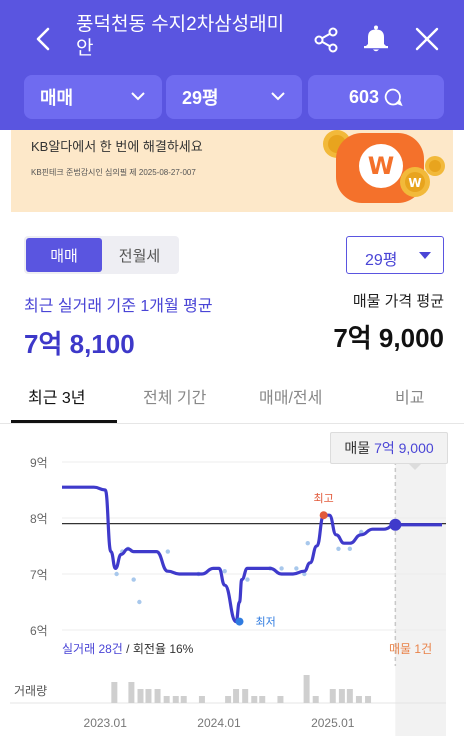 The width and height of the screenshot is (464, 744). Describe the element at coordinates (398, 301) in the screenshot. I see `ask-price-label: 매물 가격 평균` at that location.